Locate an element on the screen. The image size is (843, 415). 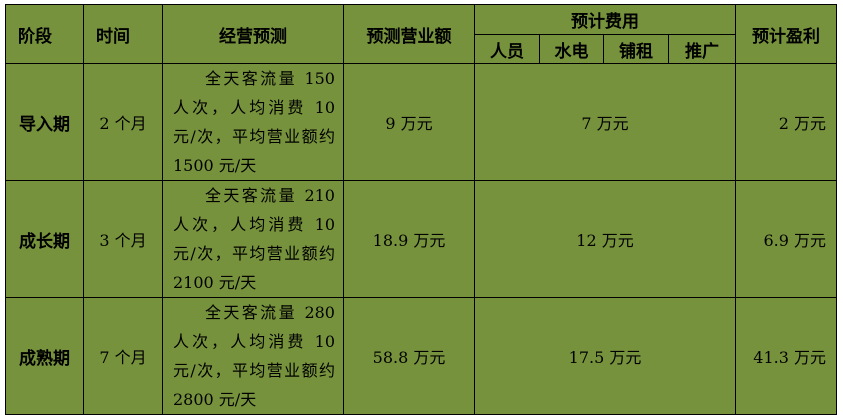
profit-cell: 41.3 万元 is located at coordinates (786, 356).